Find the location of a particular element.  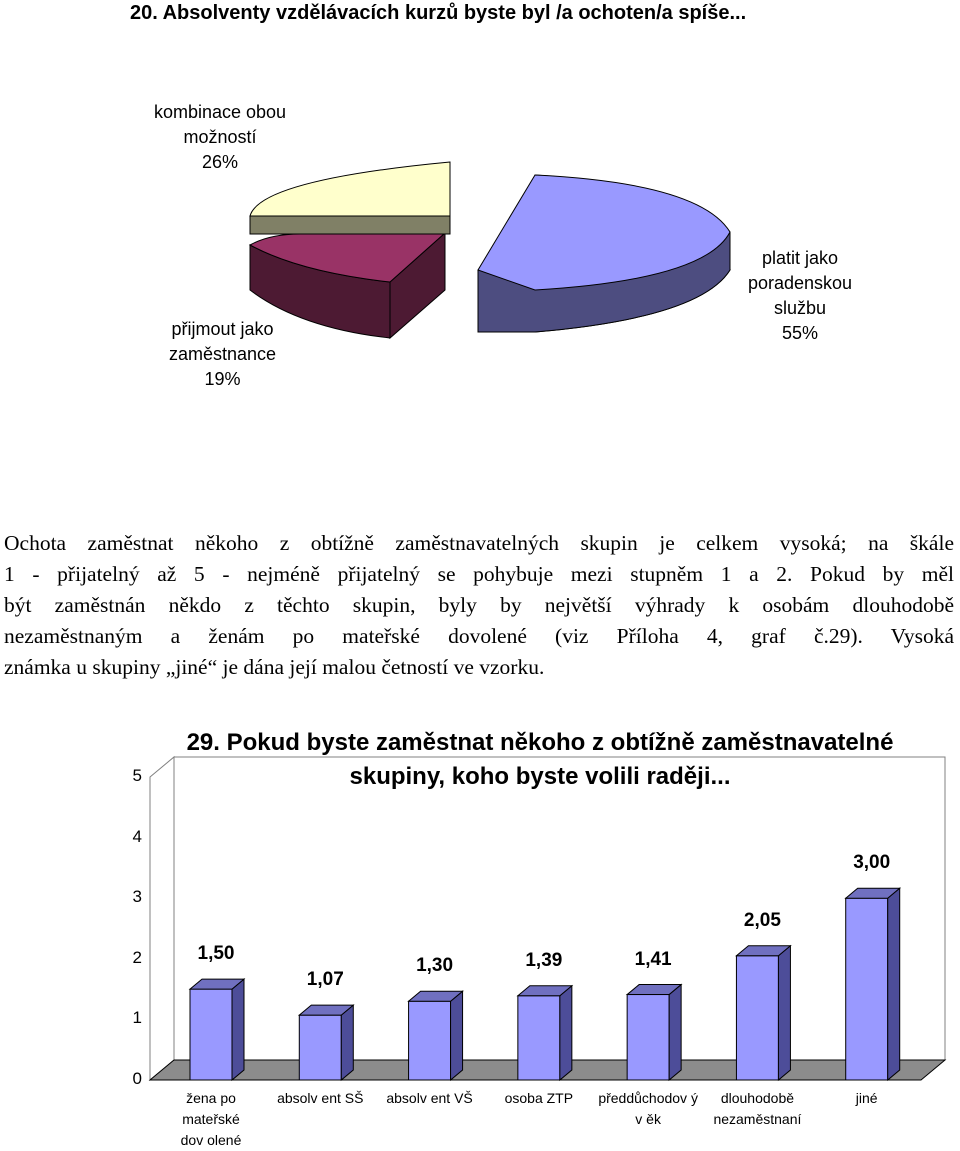

pie-chart is located at coordinates (489, 250).